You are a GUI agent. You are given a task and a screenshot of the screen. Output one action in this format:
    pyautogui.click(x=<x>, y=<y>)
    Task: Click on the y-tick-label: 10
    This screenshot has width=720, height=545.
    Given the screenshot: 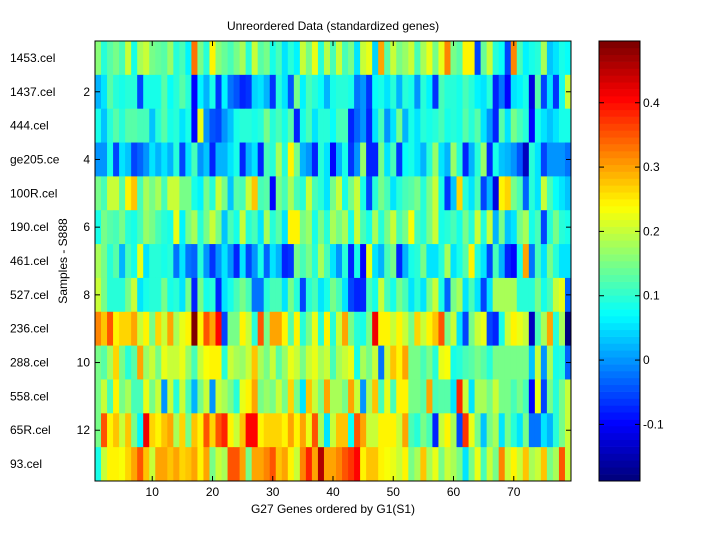 What is the action you would take?
    pyautogui.click(x=84, y=363)
    